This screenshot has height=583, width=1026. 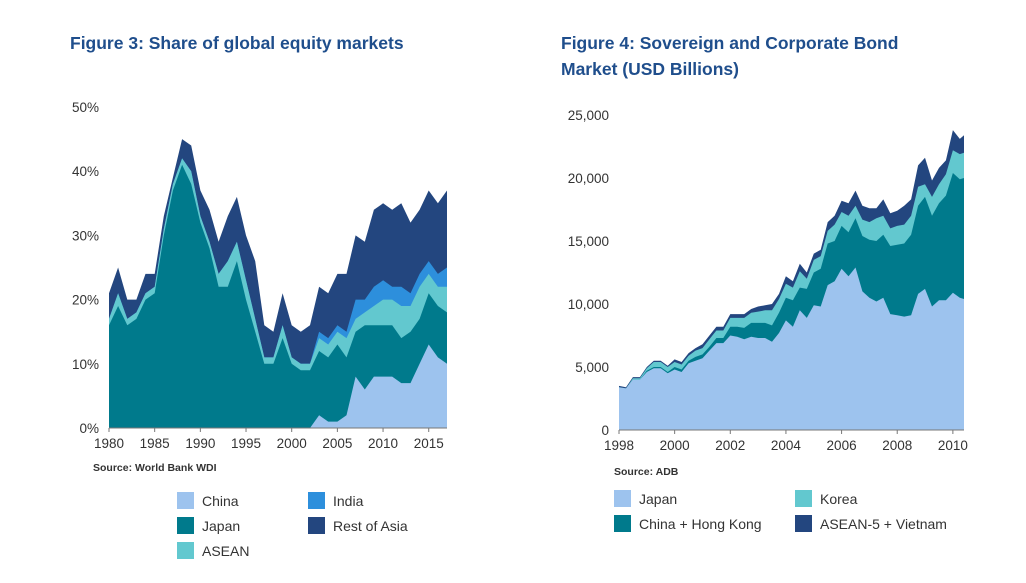 I want to click on legend-label: India, so click(x=348, y=500).